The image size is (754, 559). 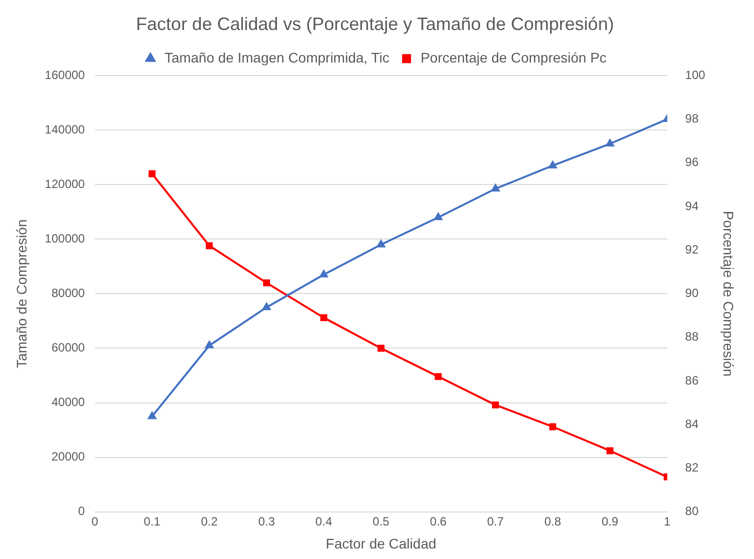 What do you see at coordinates (65, 129) in the screenshot?
I see `y-tick-label: 140000` at bounding box center [65, 129].